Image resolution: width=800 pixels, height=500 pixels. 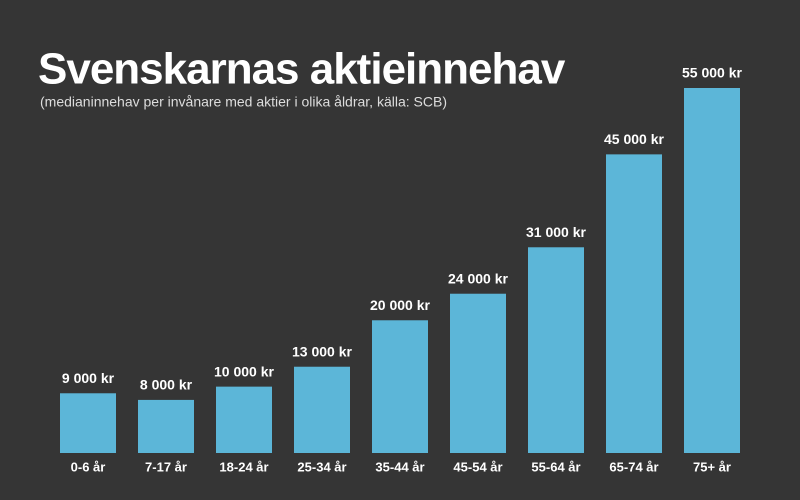 I want to click on x-tick-label: 25-34 år, so click(x=321, y=466).